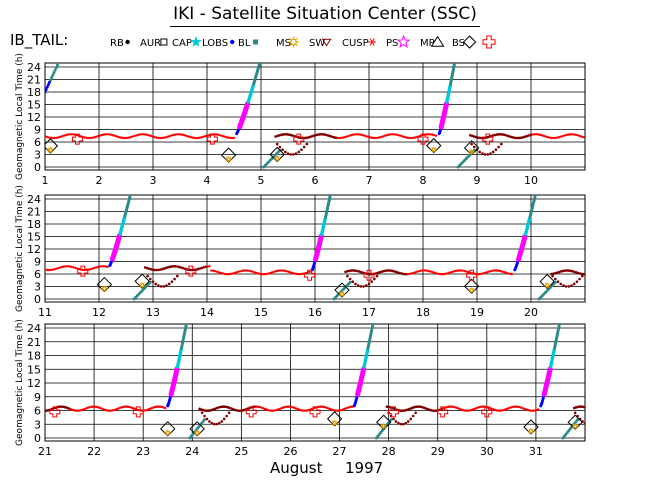 The width and height of the screenshot is (650, 500). I want to click on legend-label: AUR, so click(150, 43).